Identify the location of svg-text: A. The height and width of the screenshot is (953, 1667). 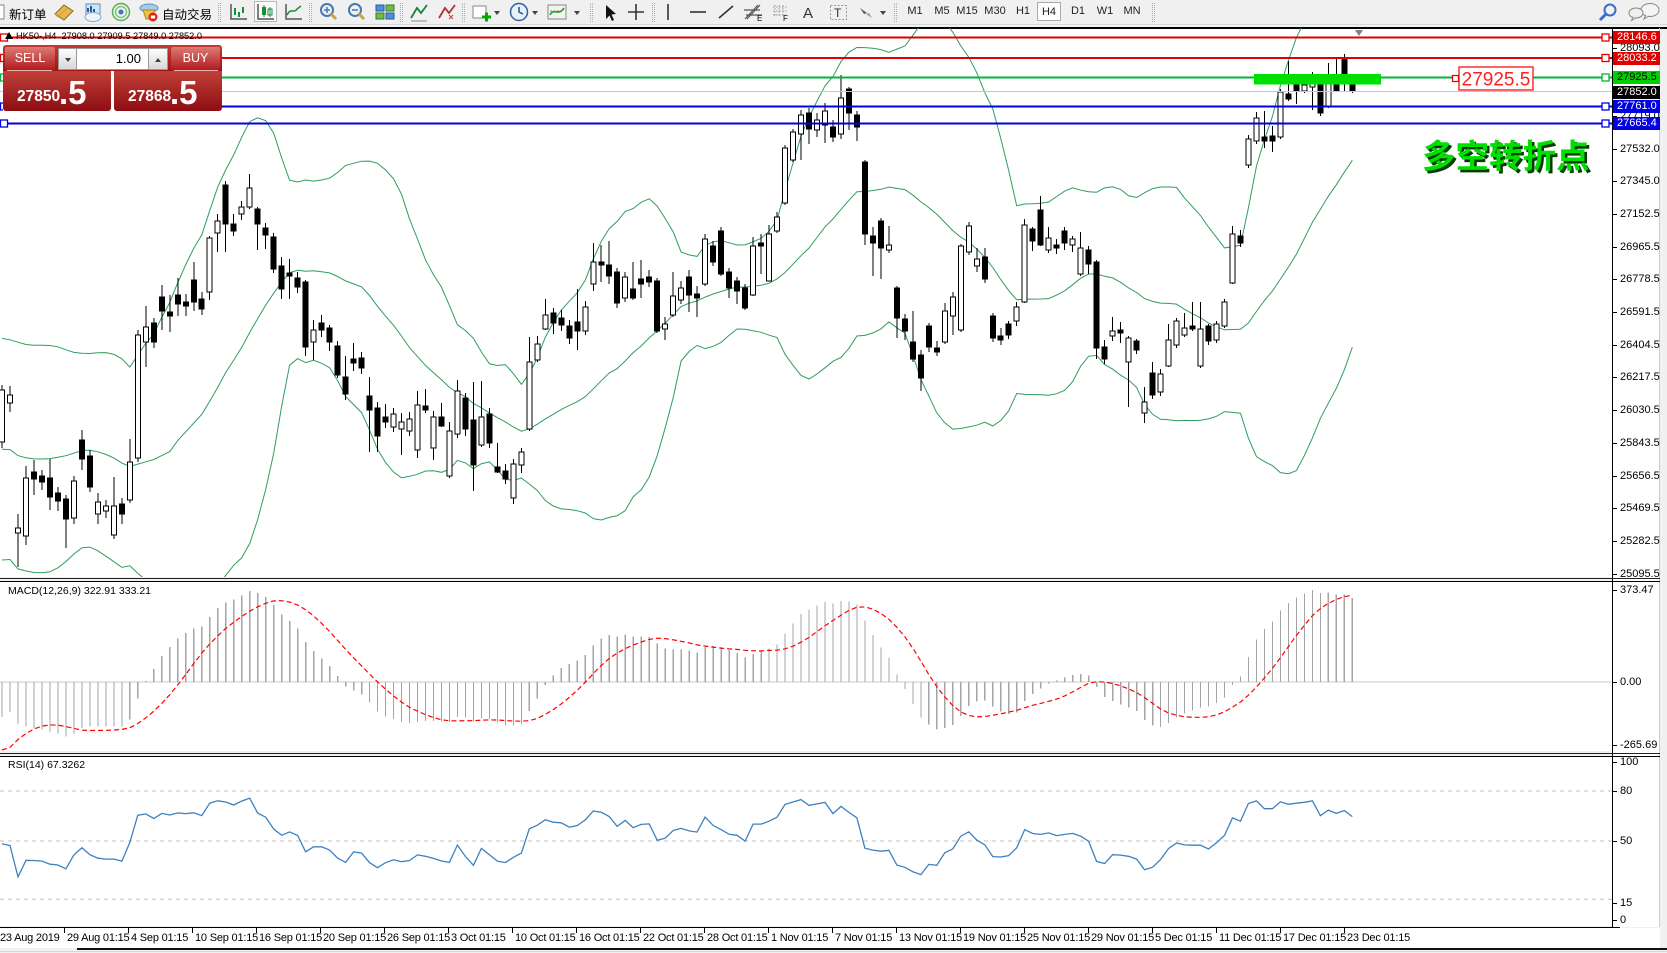
(808, 13).